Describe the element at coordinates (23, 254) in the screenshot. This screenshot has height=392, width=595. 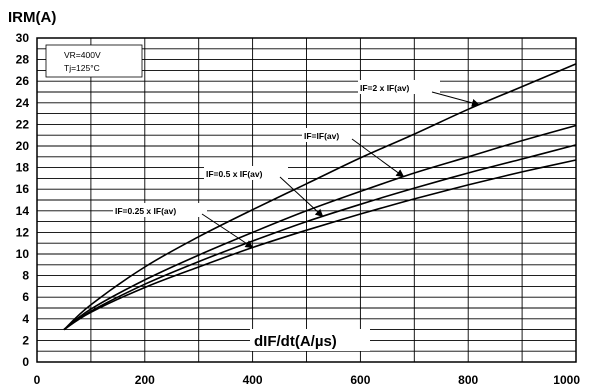
I see `y-tick-label: 10` at that location.